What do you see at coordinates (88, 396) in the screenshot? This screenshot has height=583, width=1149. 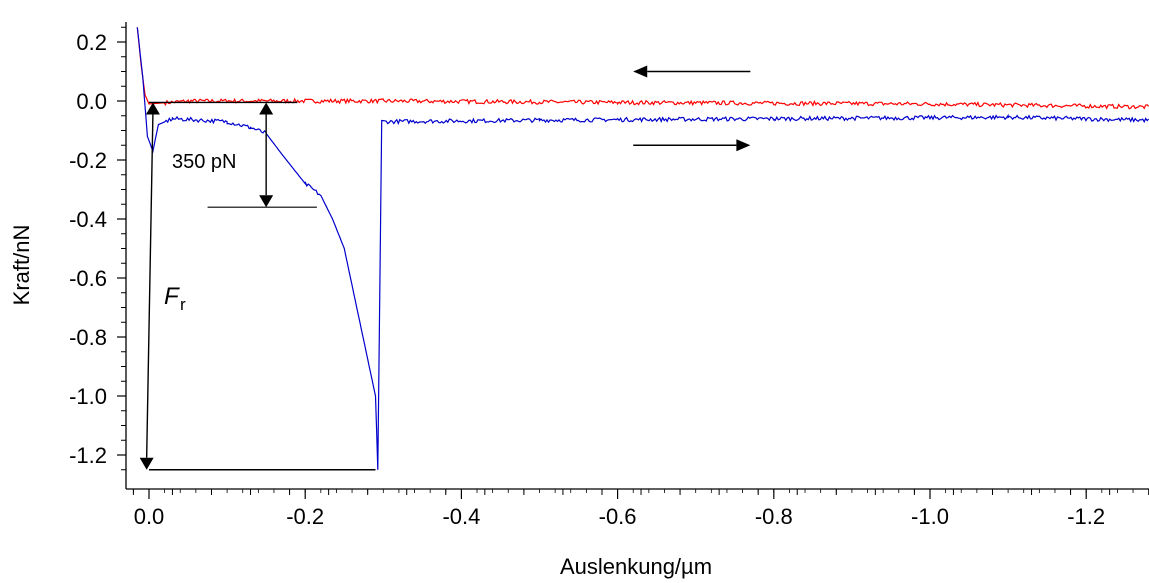 I see `y-tick-label: -1.0` at bounding box center [88, 396].